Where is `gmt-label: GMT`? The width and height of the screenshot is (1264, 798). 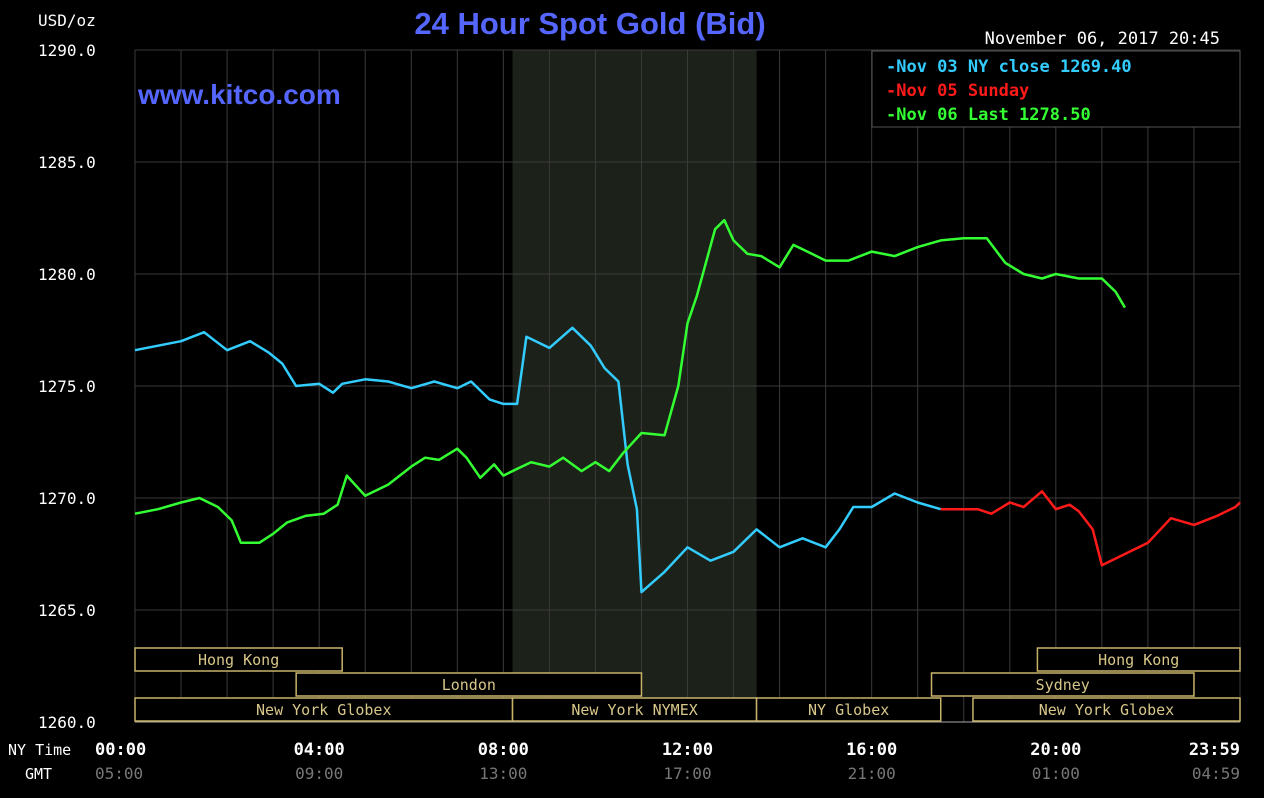
gmt-label: GMT is located at coordinates (38, 774).